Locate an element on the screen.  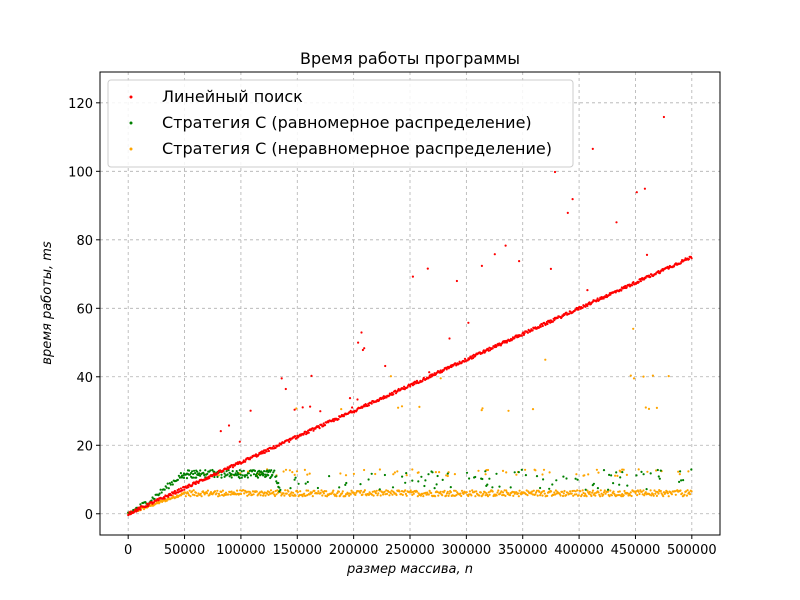
x-tick-label: 150000 is located at coordinates (297, 550).